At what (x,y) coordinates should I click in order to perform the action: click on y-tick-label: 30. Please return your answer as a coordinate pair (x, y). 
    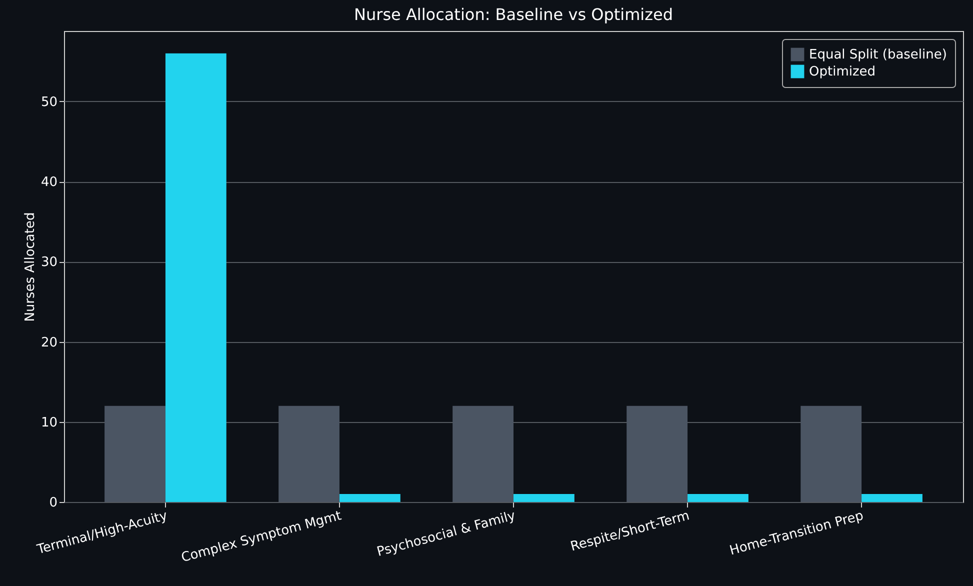
    Looking at the image, I should click on (49, 262).